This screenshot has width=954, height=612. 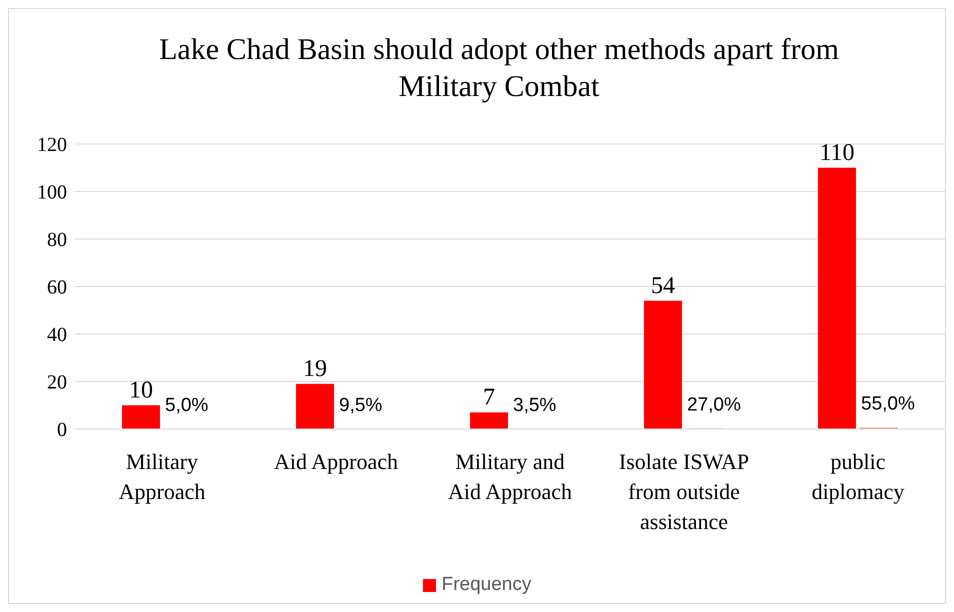 I want to click on y-tick-label: 20, so click(x=57, y=383).